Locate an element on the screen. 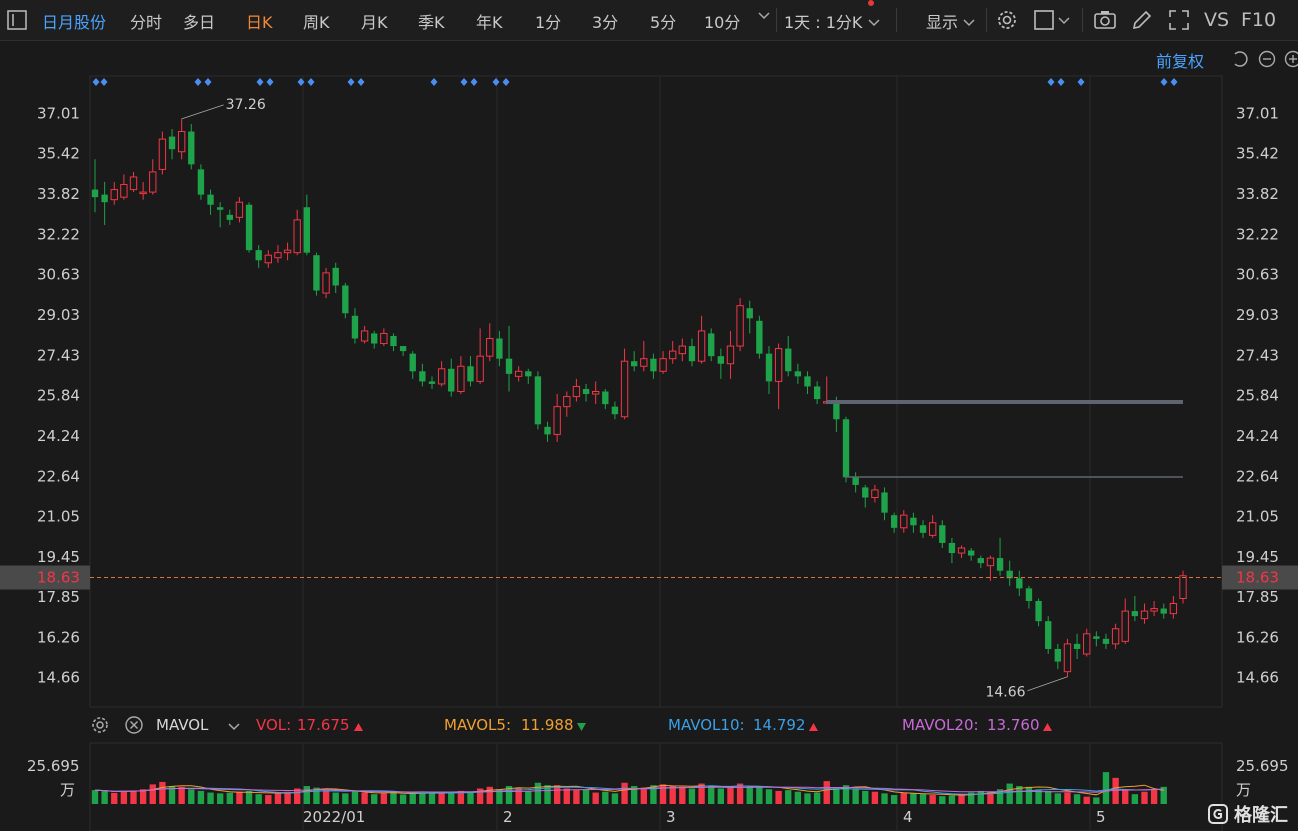 The width and height of the screenshot is (1298, 831). chevron-down-icon is located at coordinates (969, 23).